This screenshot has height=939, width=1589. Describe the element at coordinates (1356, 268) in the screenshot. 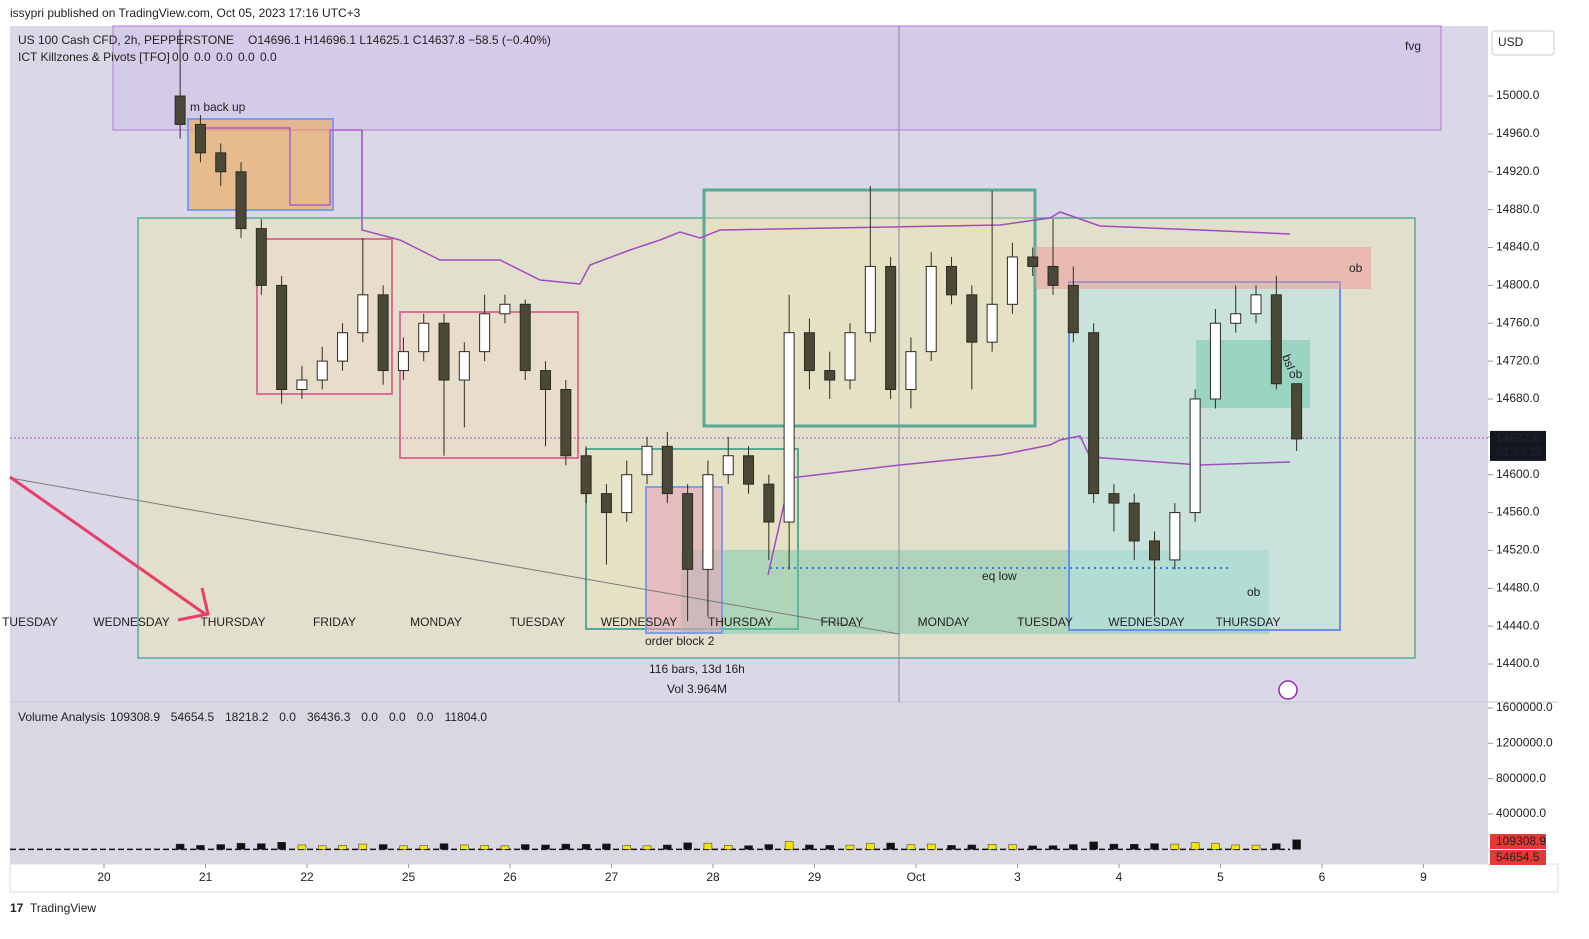

I see `annotation: ob` at that location.